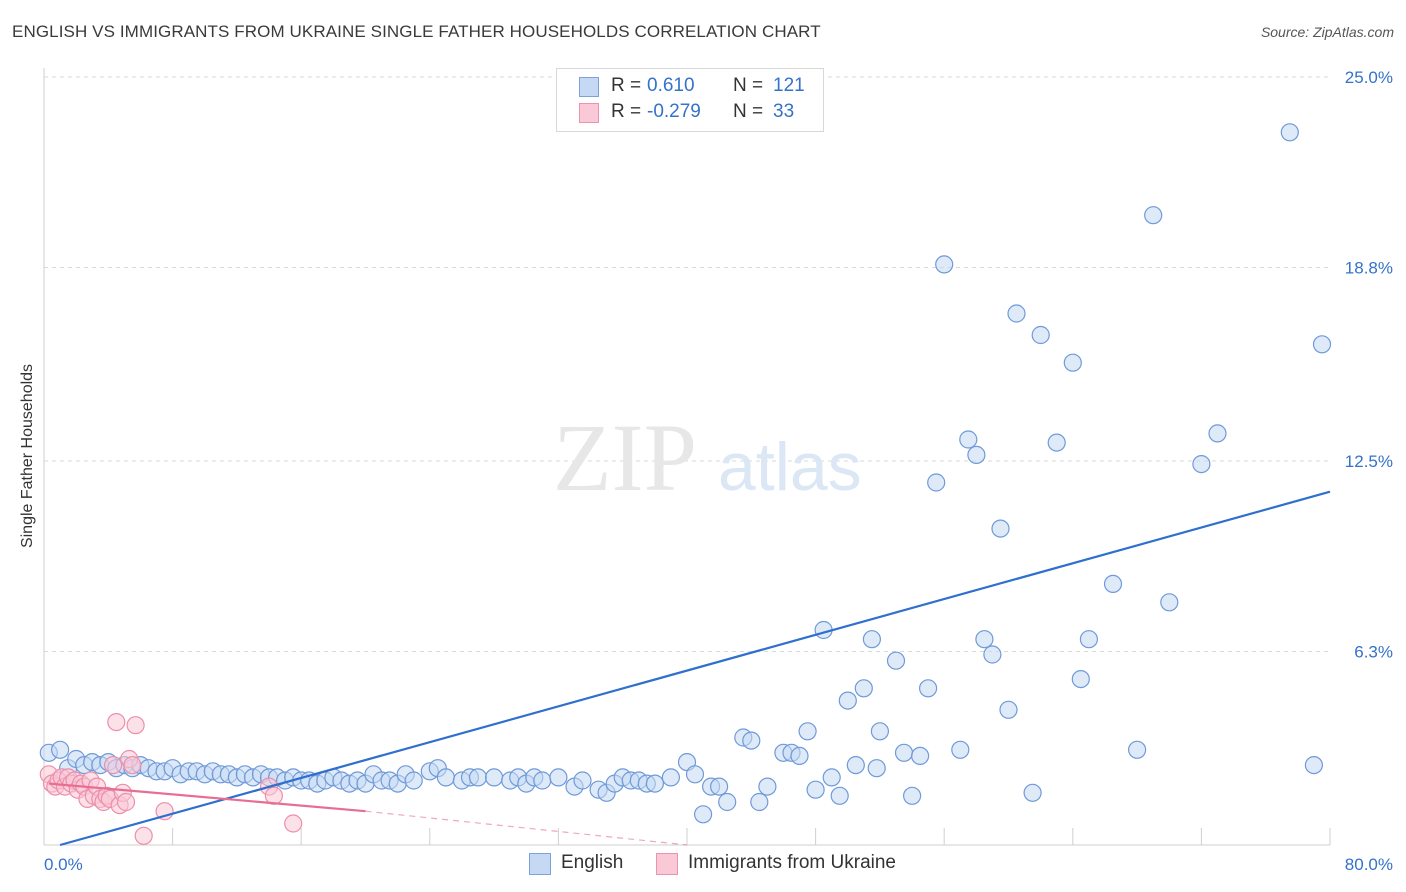 The image size is (1406, 892). I want to click on watermark: ZIP atlas, so click(707, 457).